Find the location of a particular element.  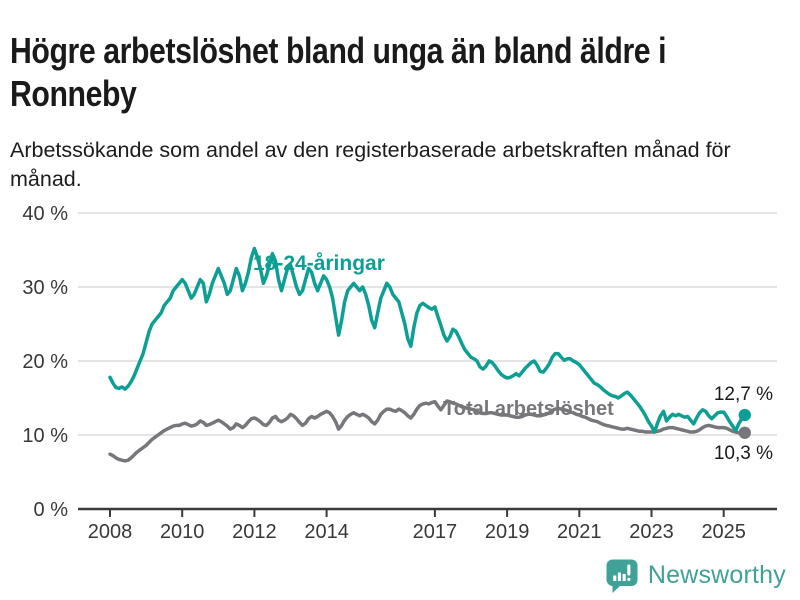

series-line-total is located at coordinates (427, 431).